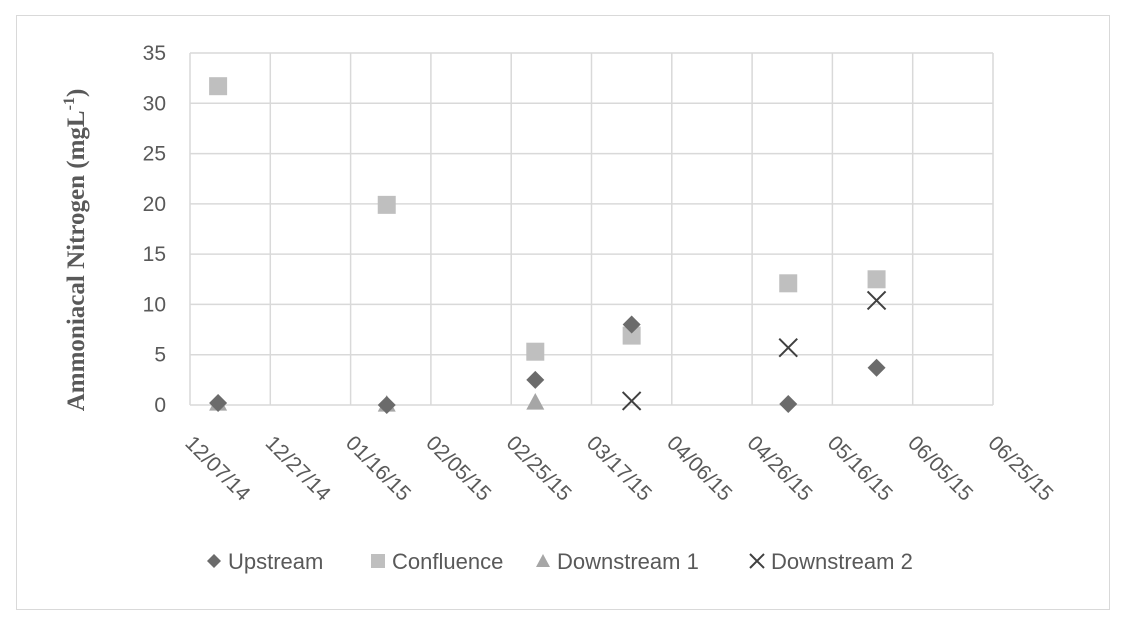 The width and height of the screenshot is (1130, 624). I want to click on x-tick-label: 04/26/15, so click(780, 469).